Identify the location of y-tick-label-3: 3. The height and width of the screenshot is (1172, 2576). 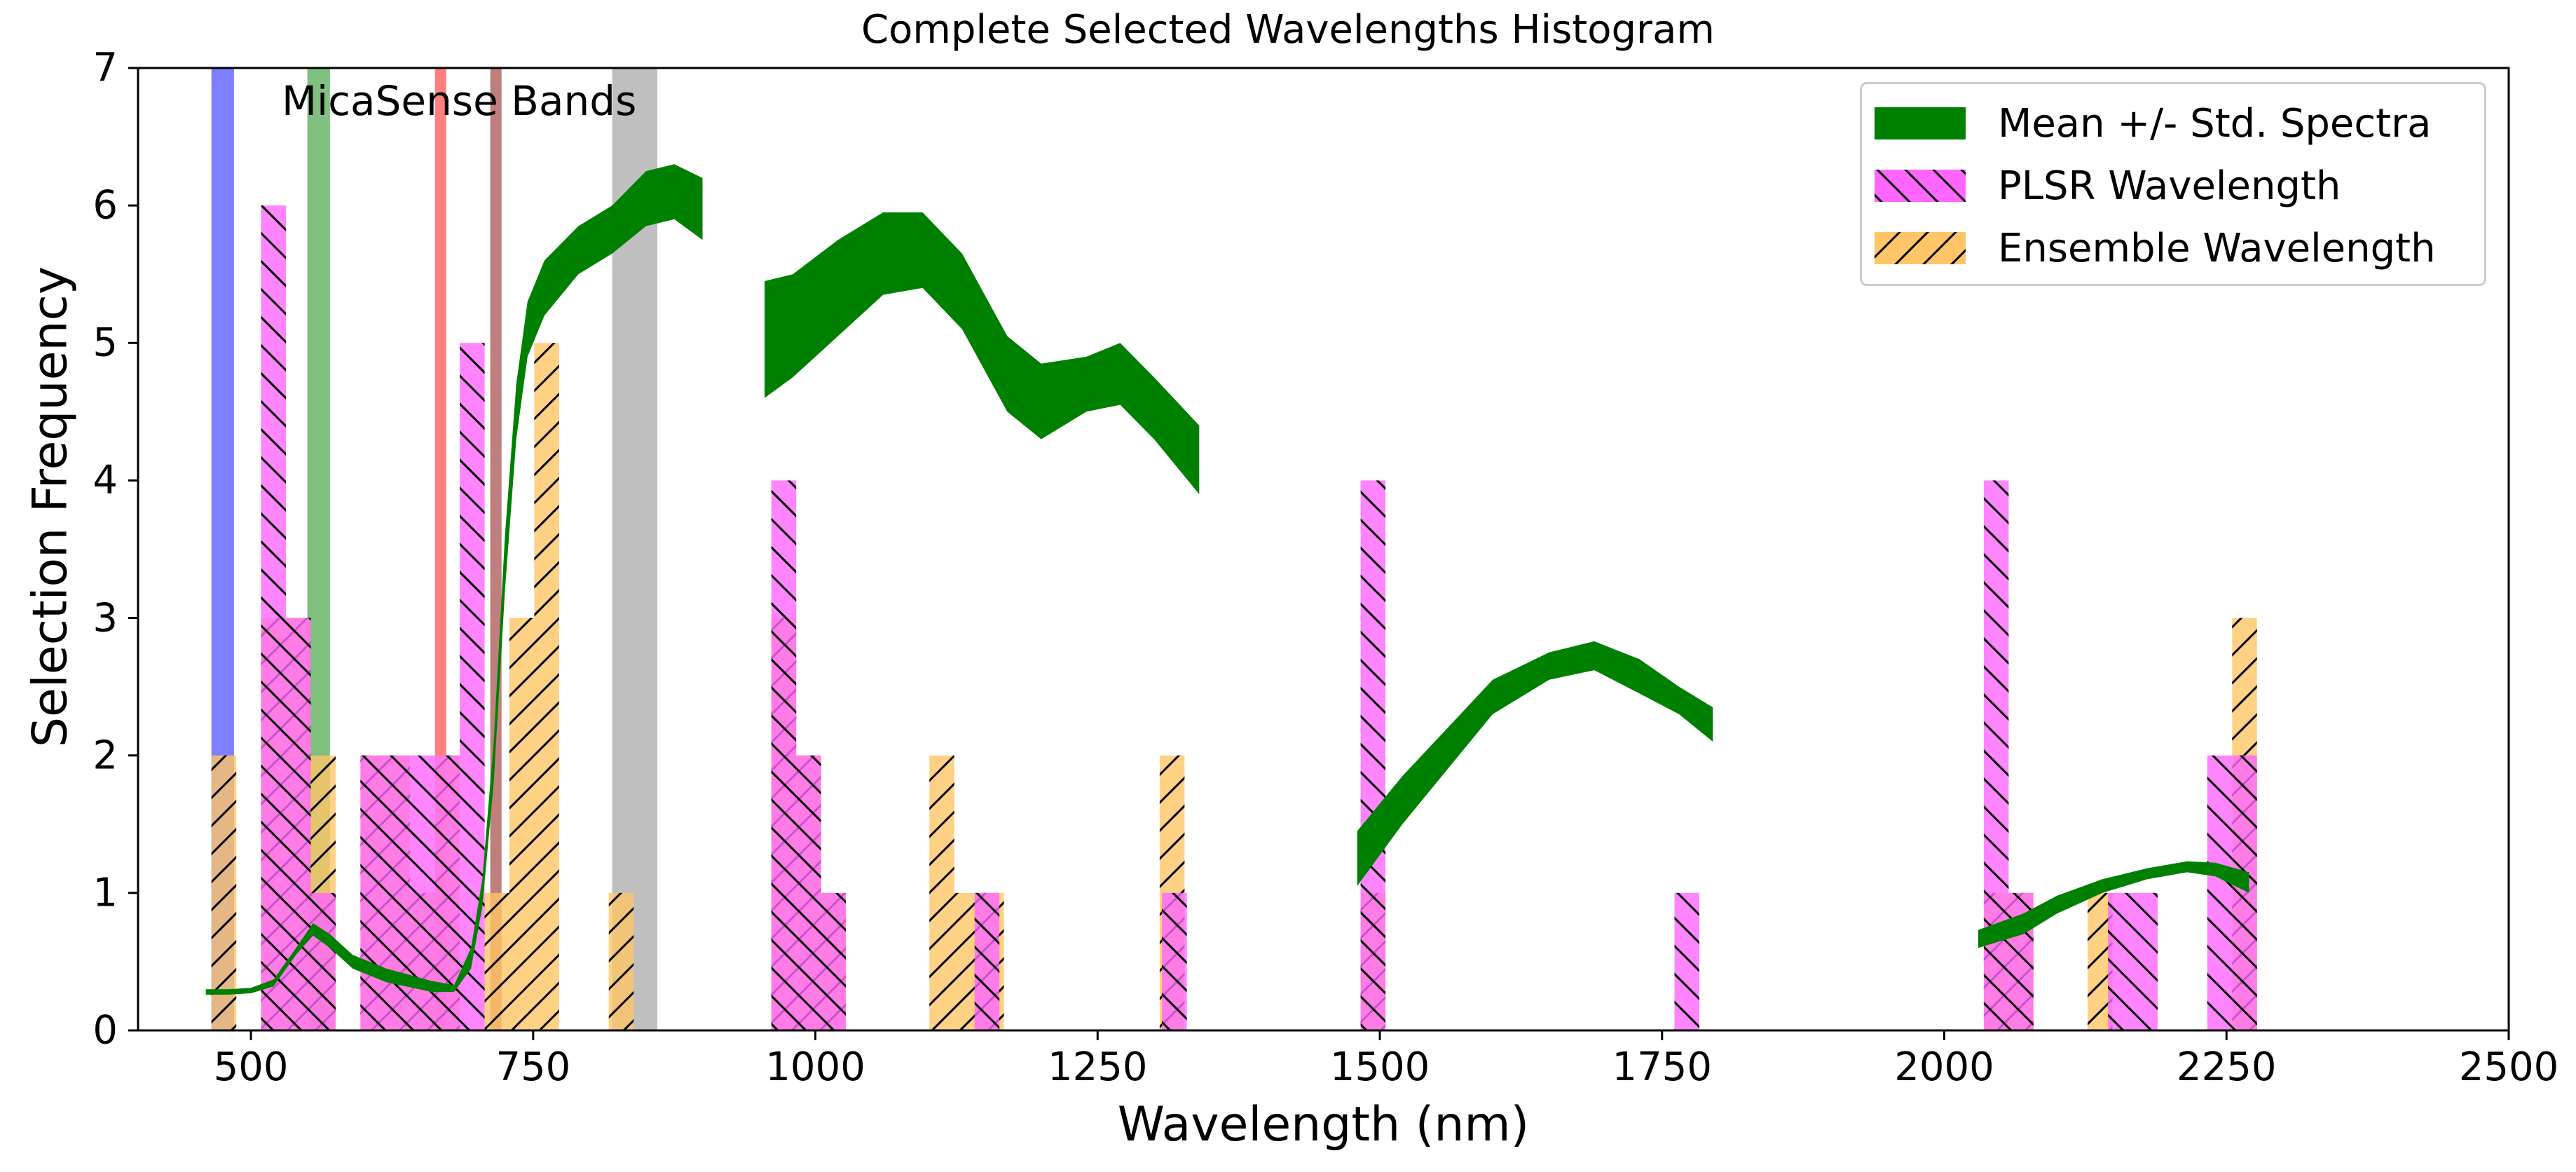
(106, 618).